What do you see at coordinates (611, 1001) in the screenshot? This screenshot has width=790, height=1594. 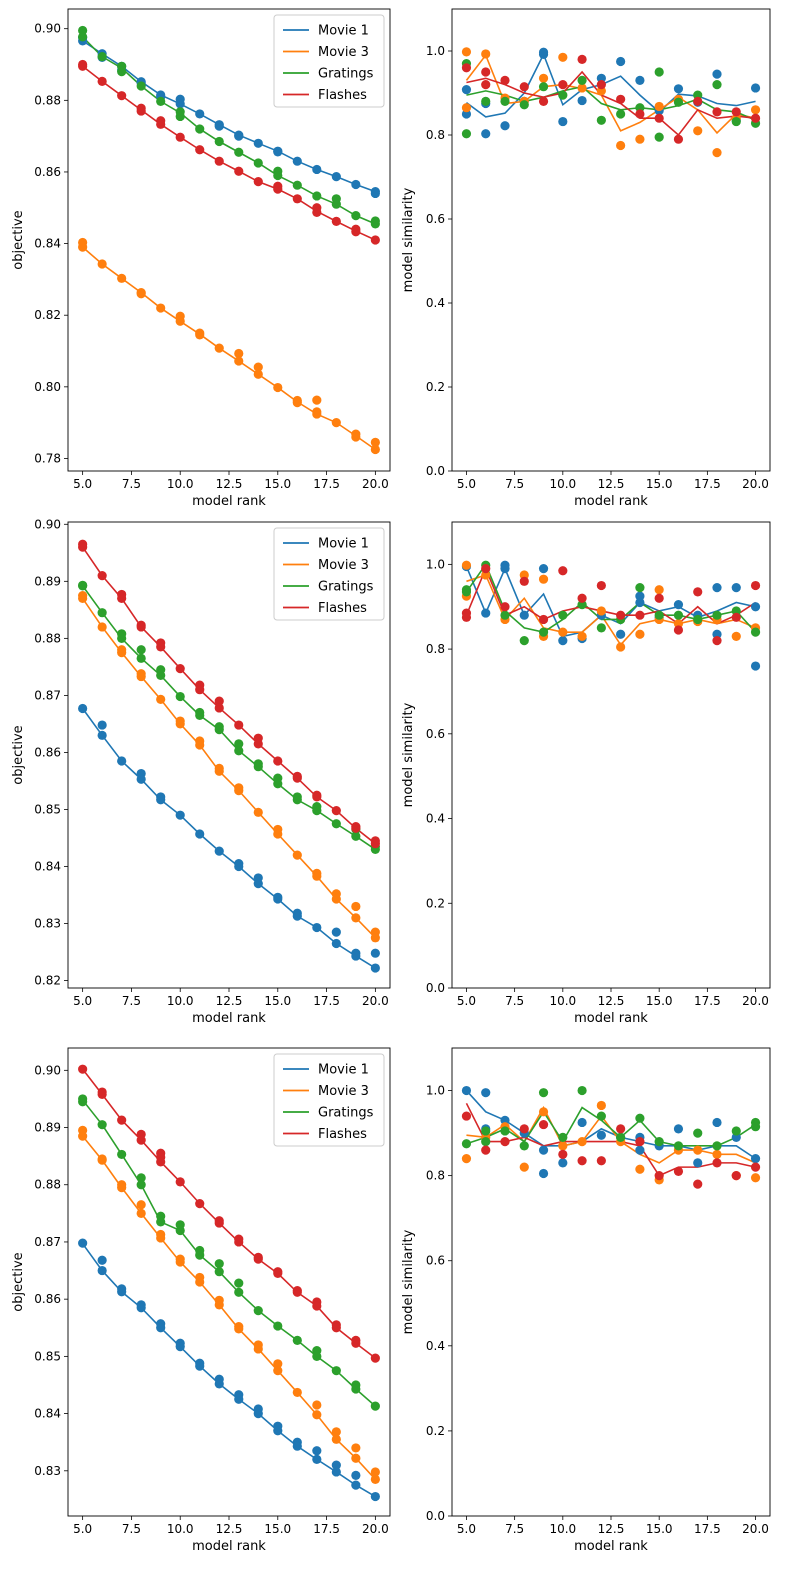 I see `x-tick-label: 12.5` at bounding box center [611, 1001].